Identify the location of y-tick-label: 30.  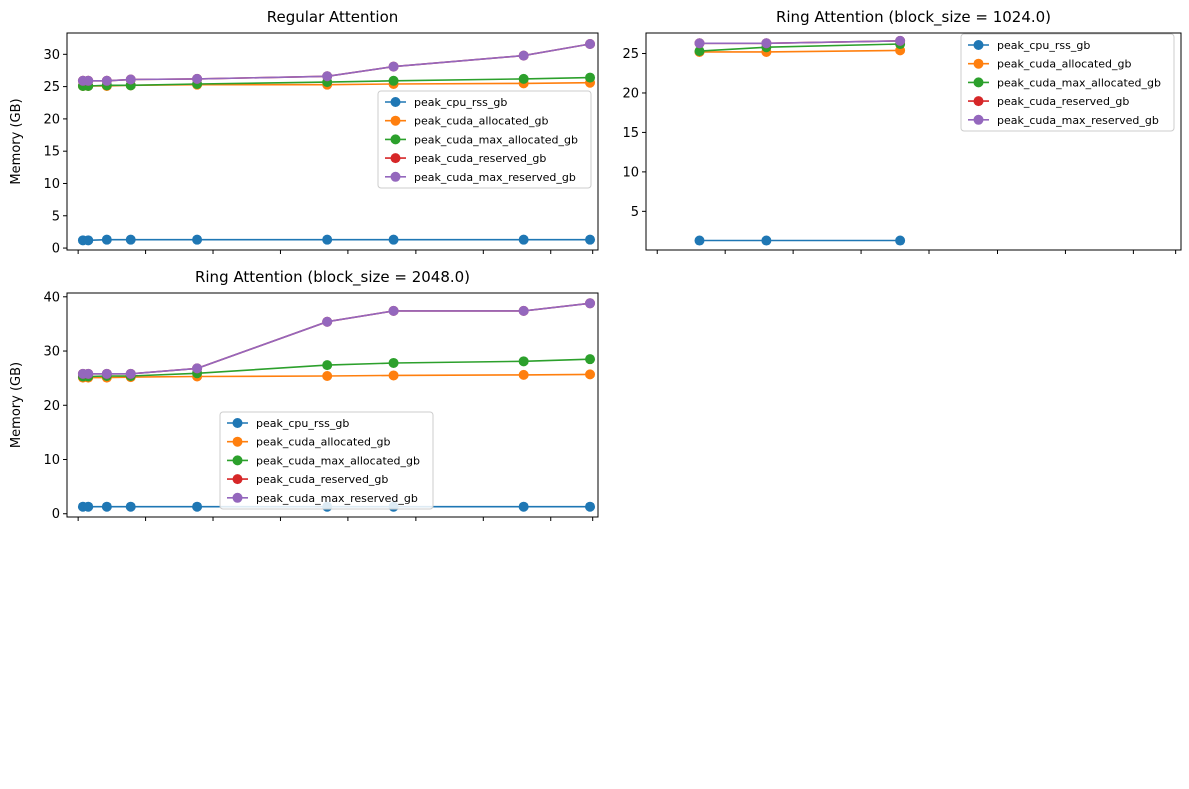
(51, 352).